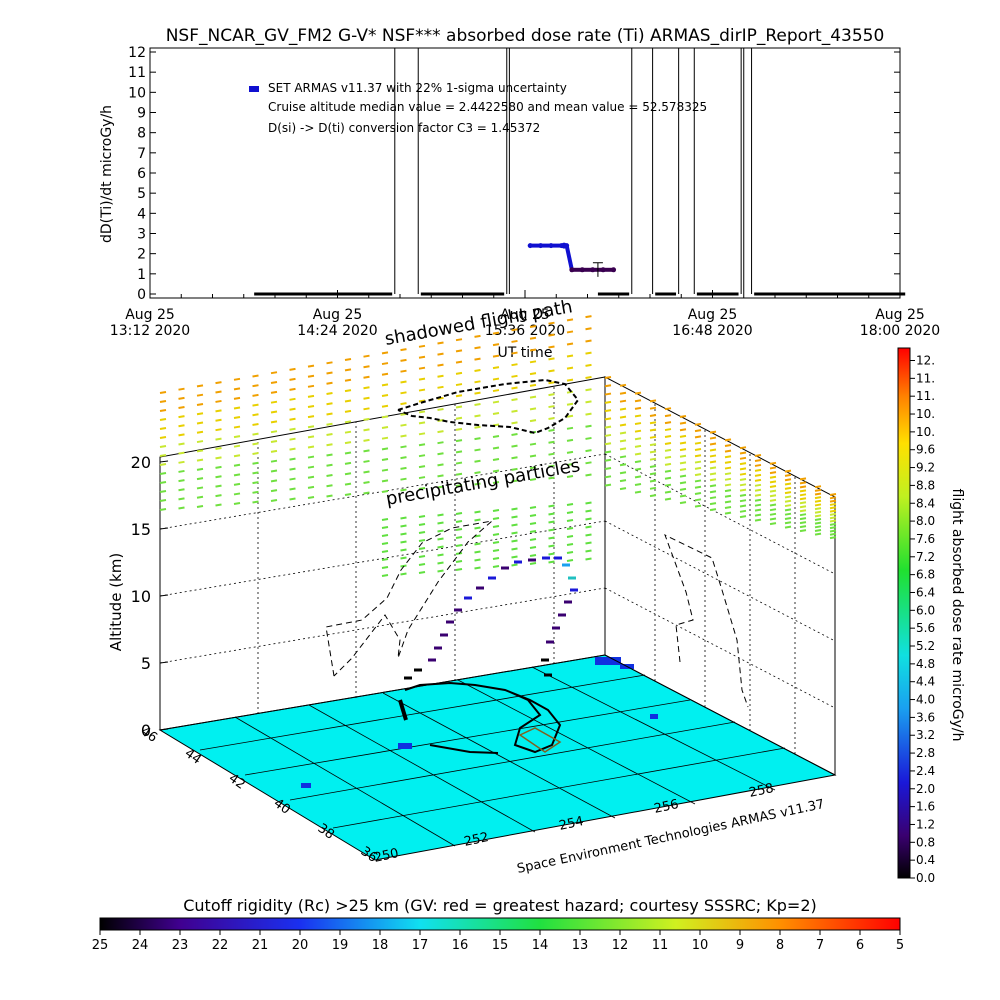 The width and height of the screenshot is (1000, 1000). Describe the element at coordinates (220, 945) in the screenshot. I see `rigidity-tick-label: 22` at that location.